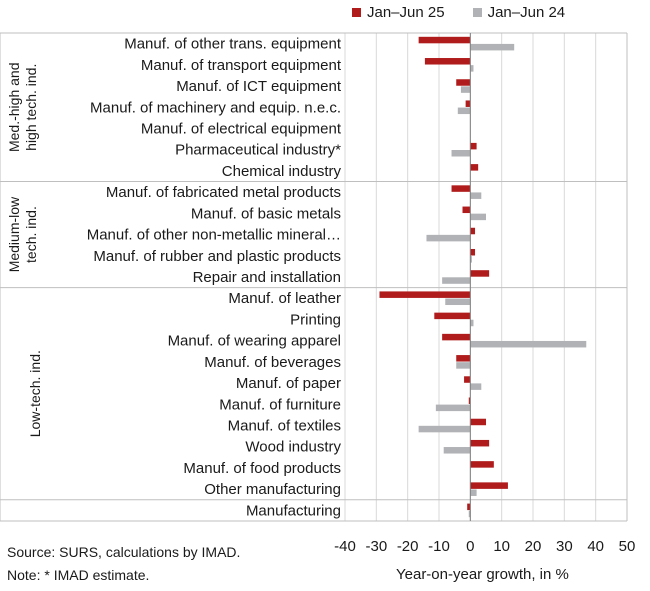 This screenshot has width=650, height=591. I want to click on bar-jan-jun-24-manuf-of-ict-equipment, so click(465, 89).